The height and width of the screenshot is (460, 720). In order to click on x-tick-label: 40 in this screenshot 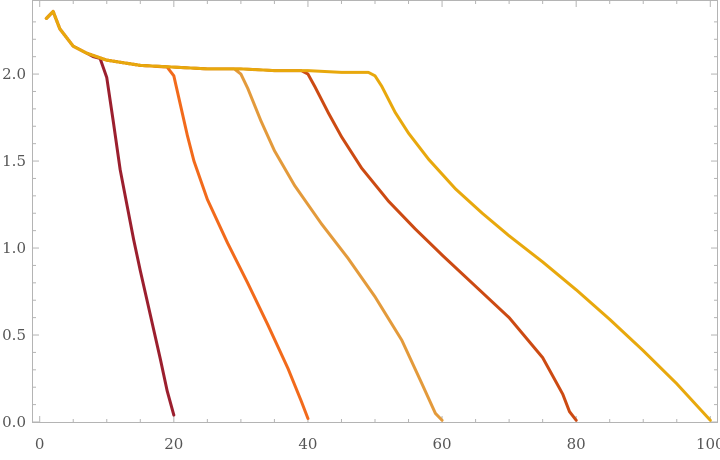, I will do `click(307, 444)`.